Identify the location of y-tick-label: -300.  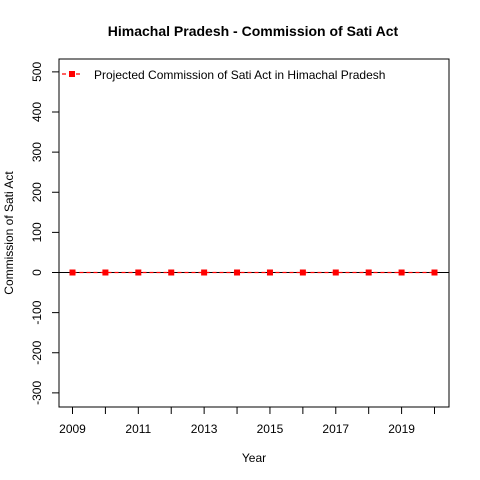
(37, 393).